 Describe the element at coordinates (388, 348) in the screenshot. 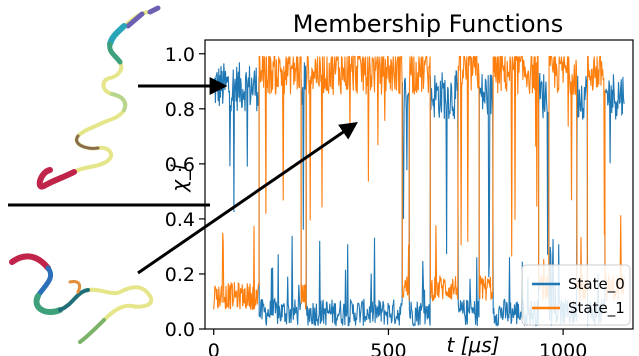

I see `x-tick-label: 500` at that location.